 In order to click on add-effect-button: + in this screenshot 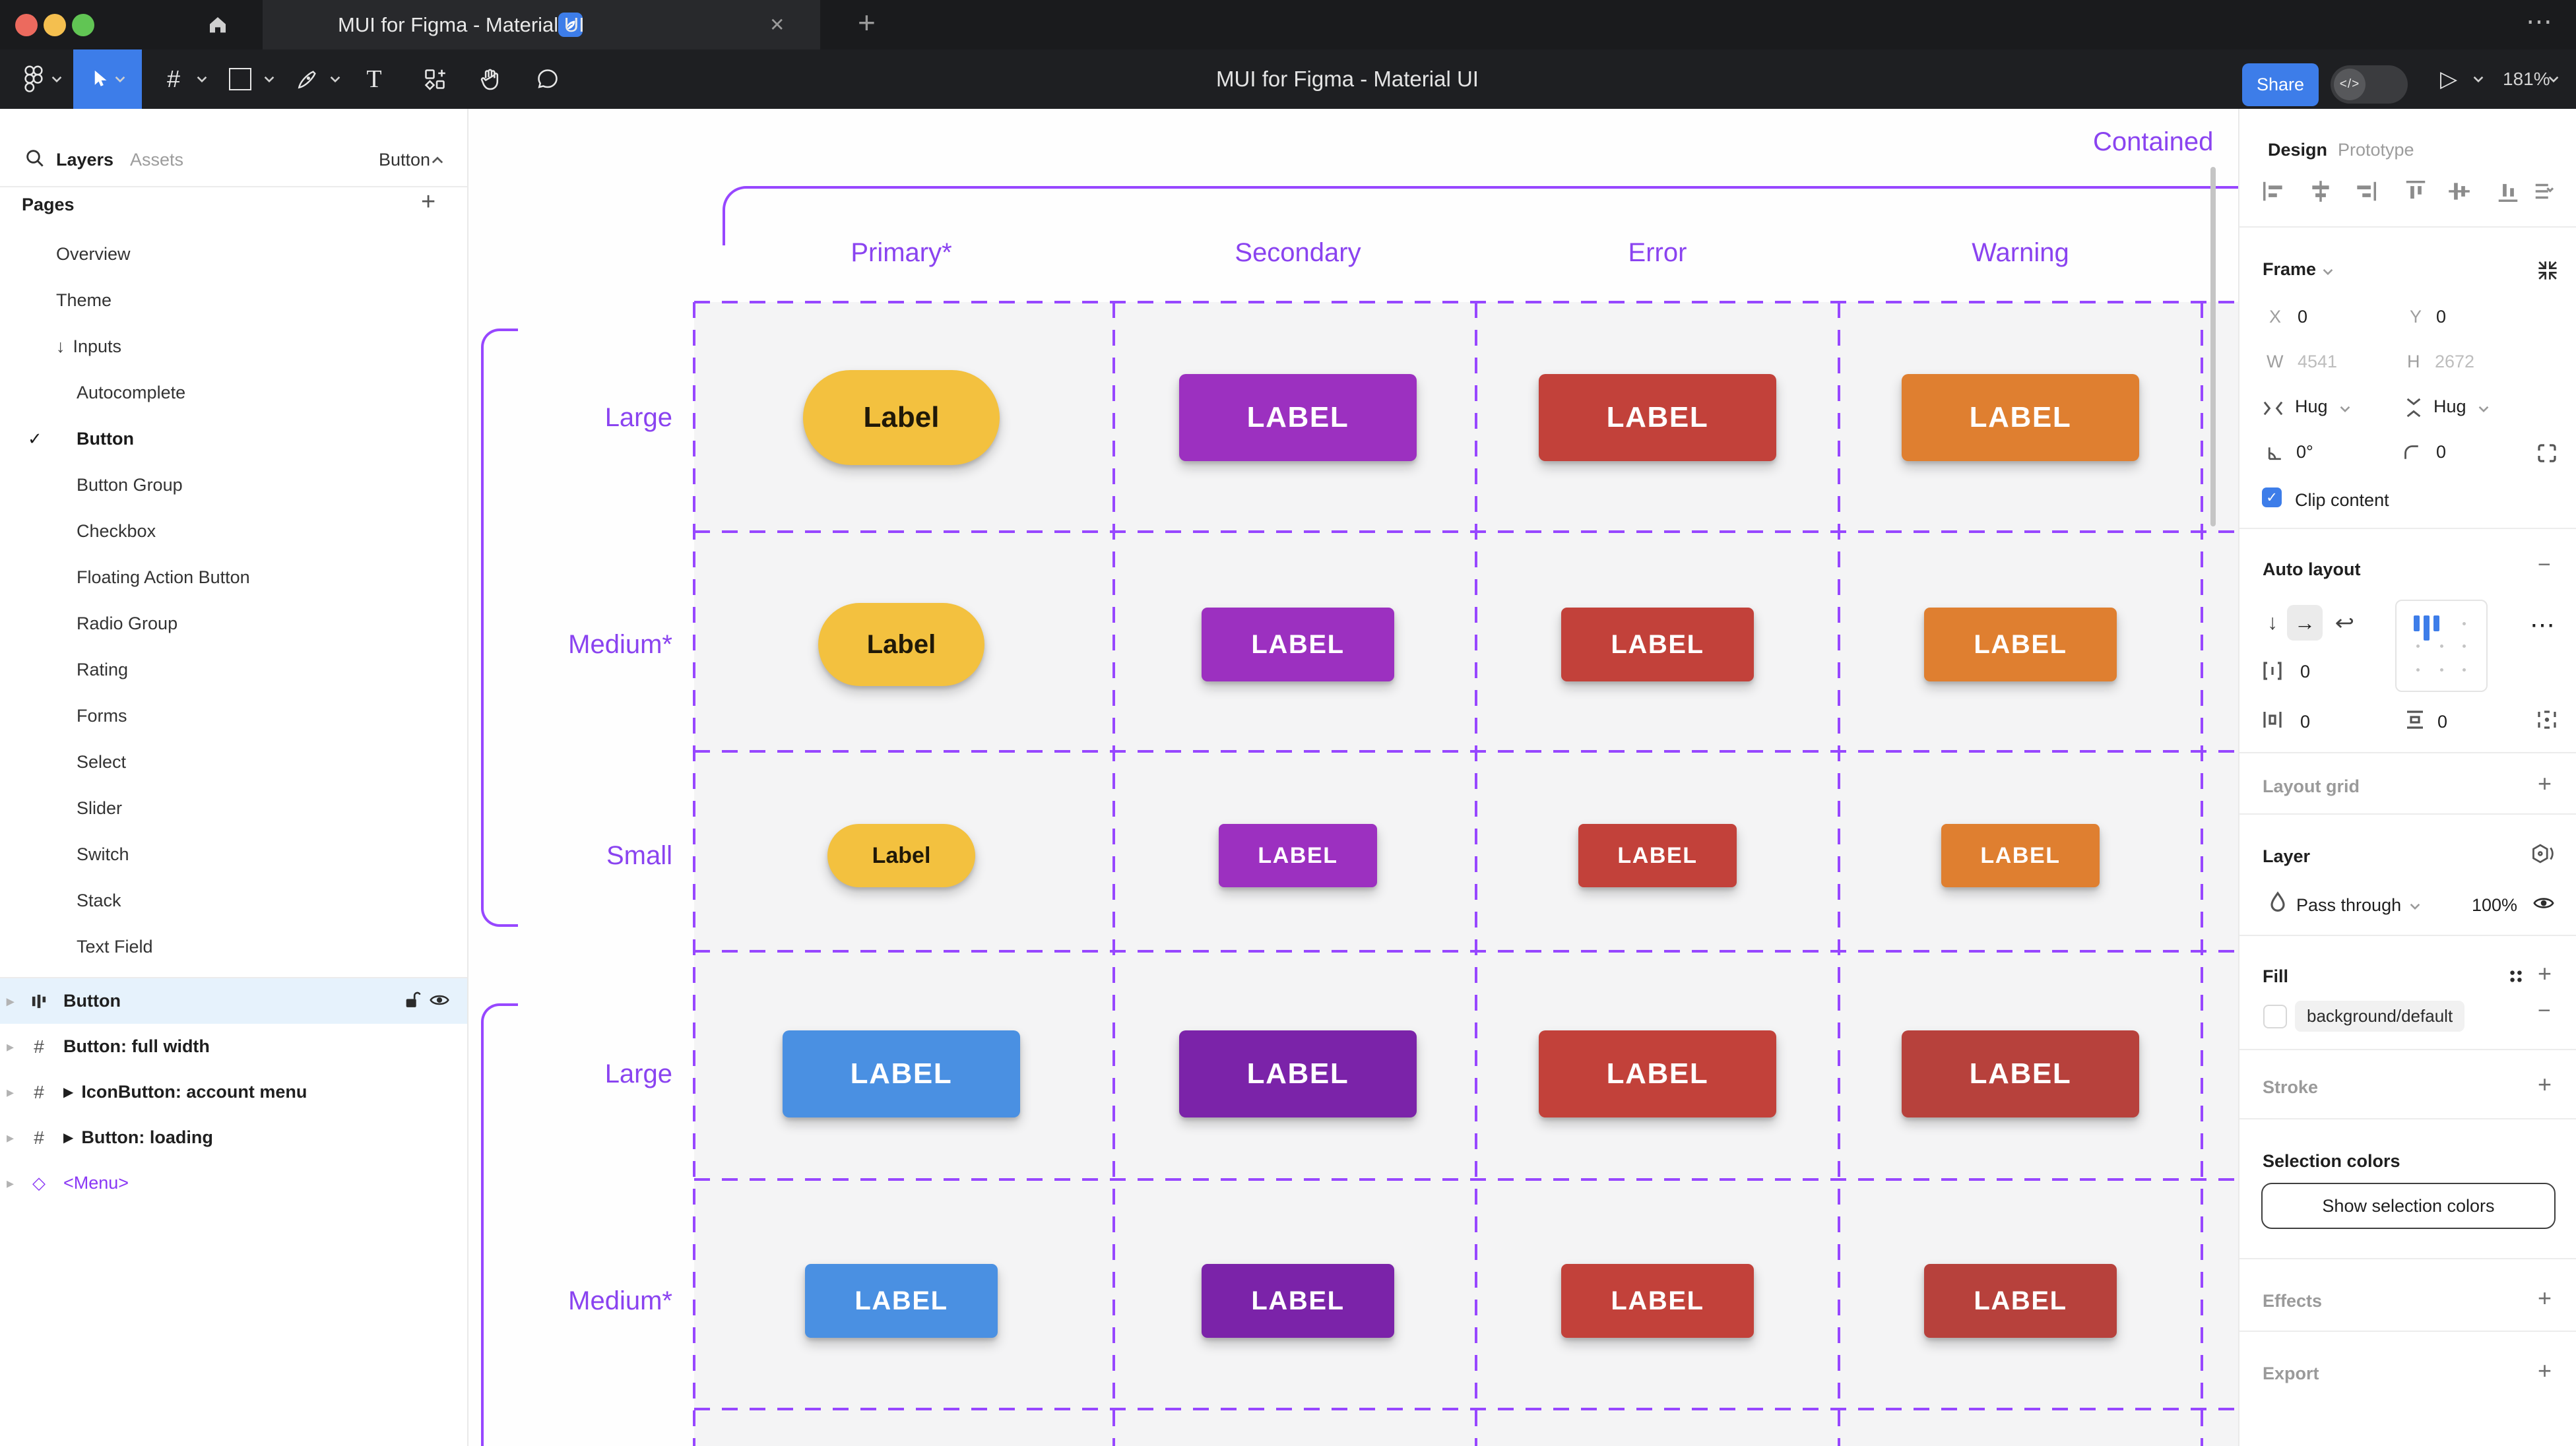, I will do `click(2545, 1297)`.